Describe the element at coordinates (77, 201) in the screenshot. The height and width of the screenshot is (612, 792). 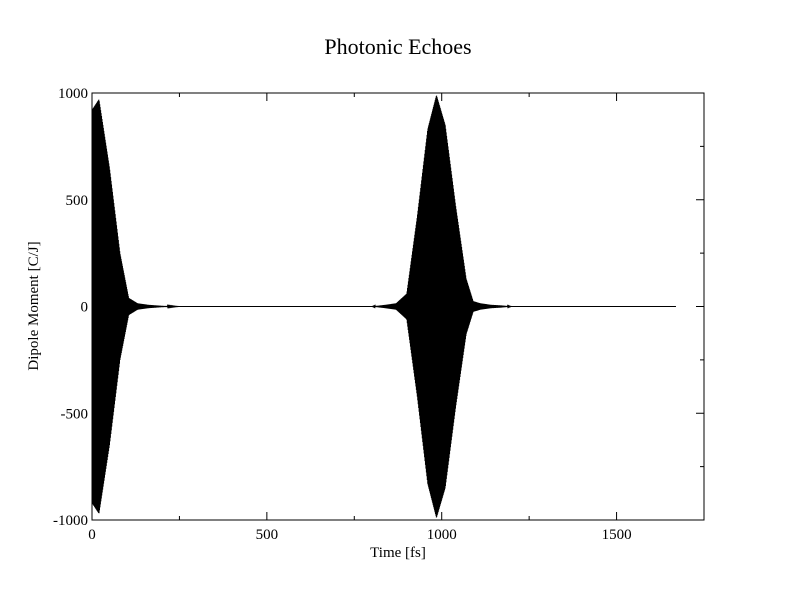
I see `y-tick-label: 500` at that location.